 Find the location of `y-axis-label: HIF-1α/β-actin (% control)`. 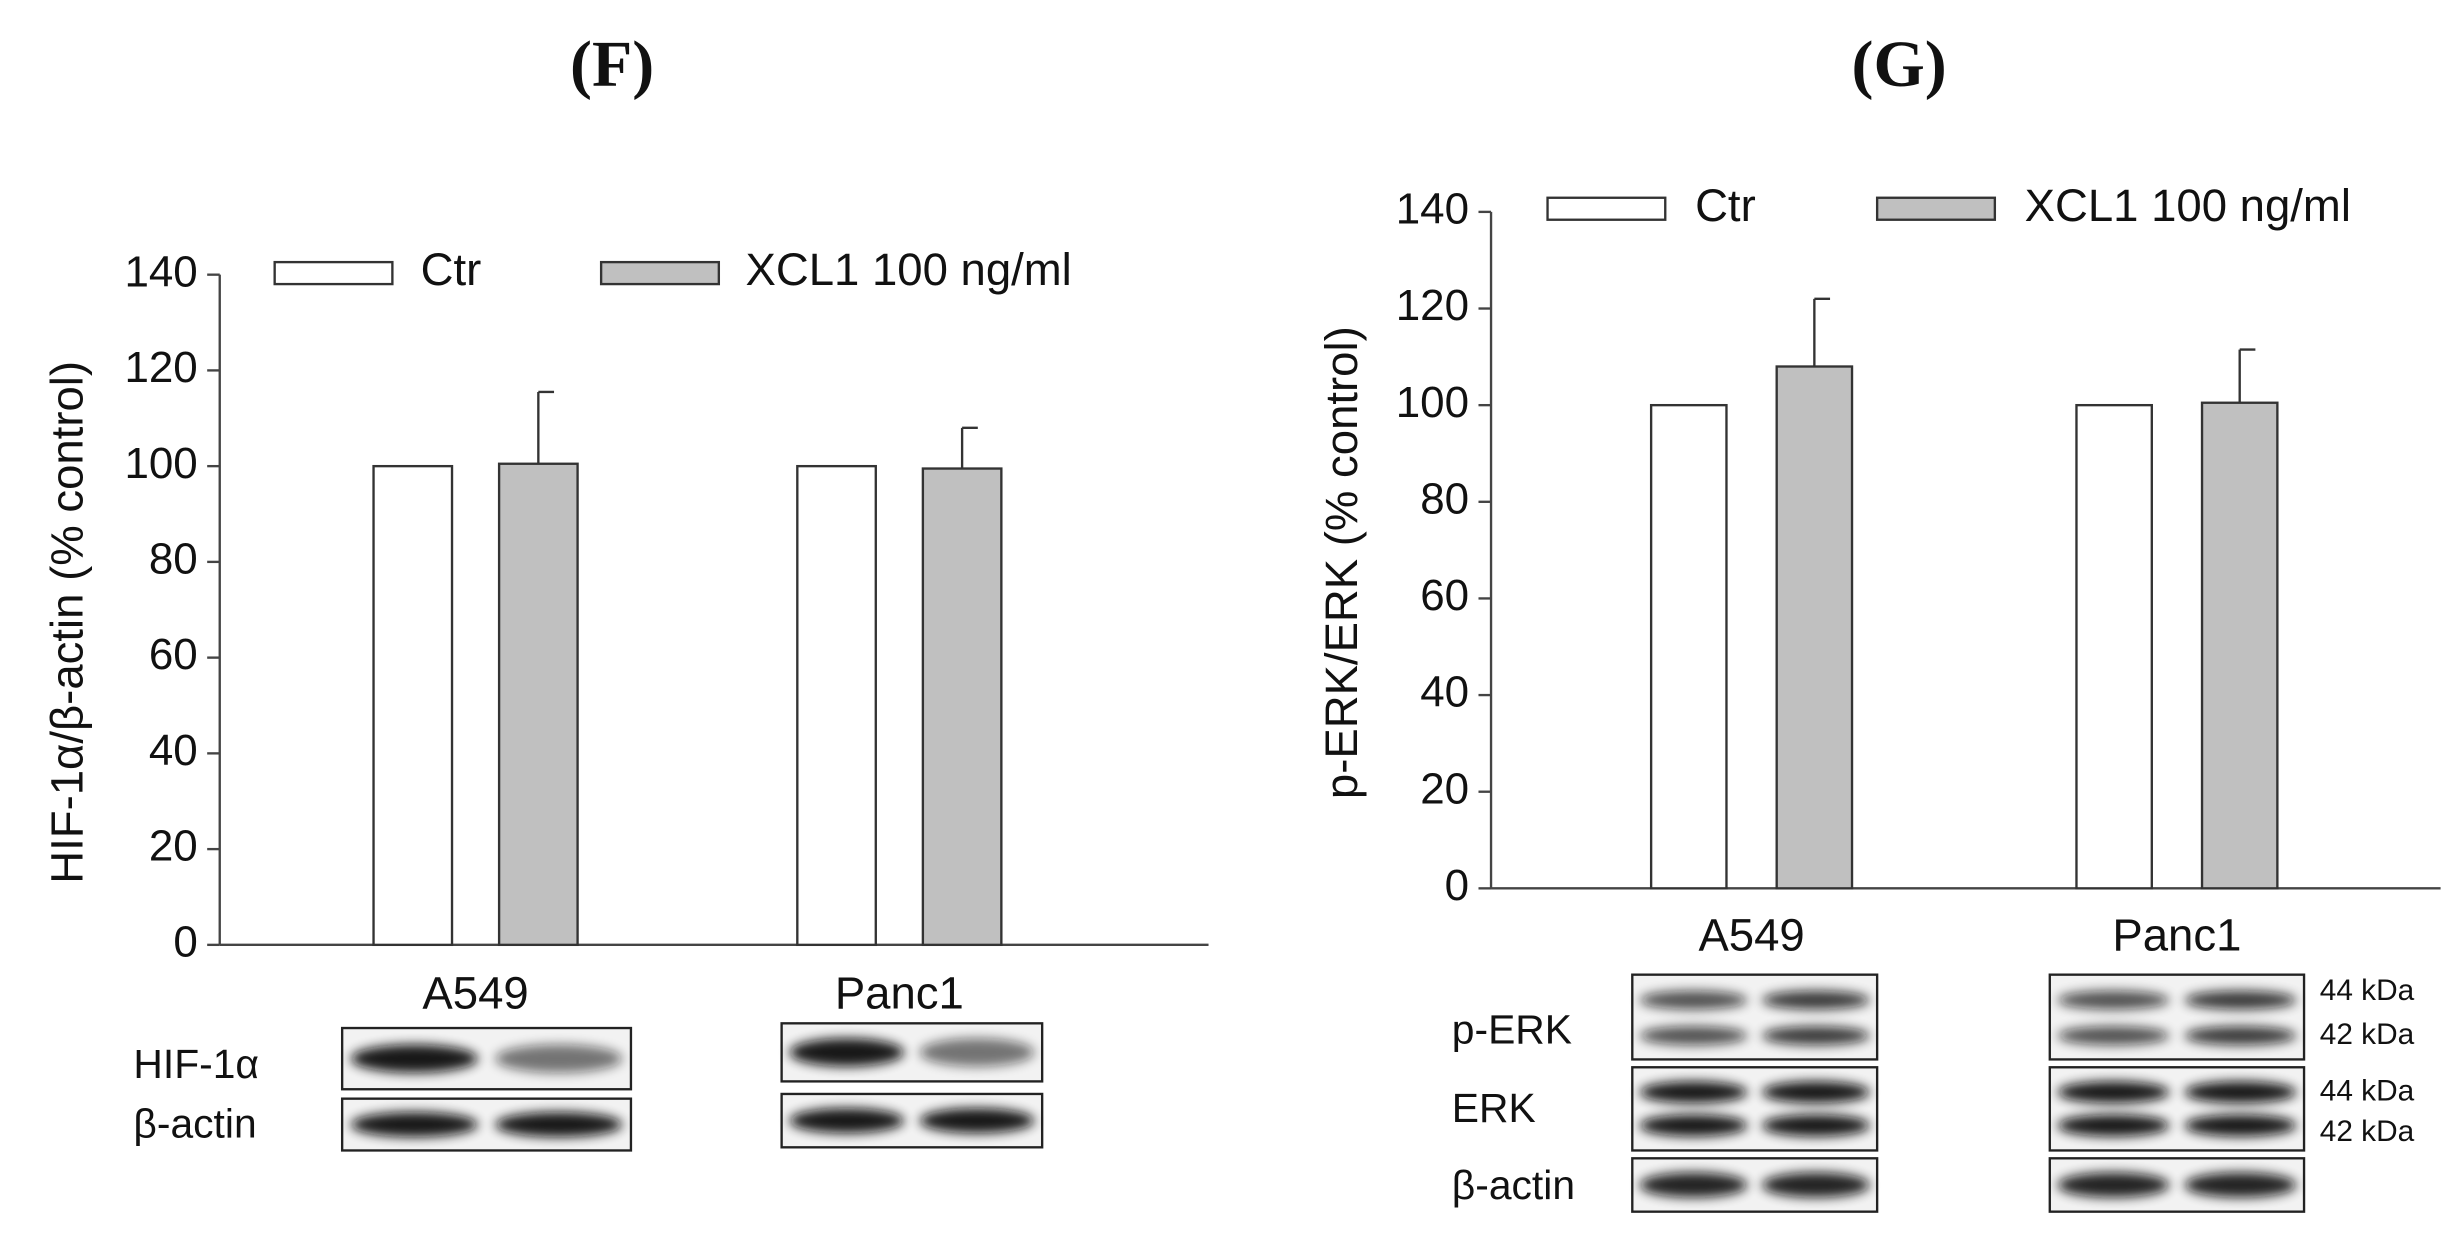

y-axis-label: HIF-1α/β-actin (% control) is located at coordinates (67, 622).